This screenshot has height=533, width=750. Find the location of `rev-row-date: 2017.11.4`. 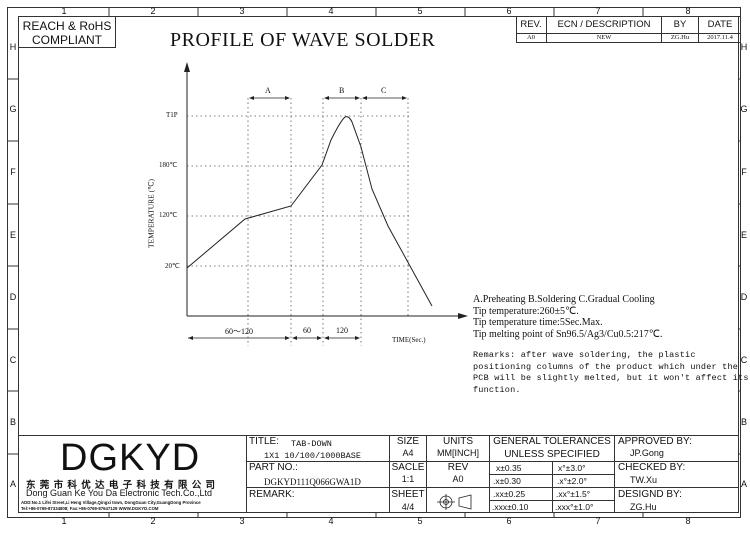

rev-row-date: 2017.11.4 is located at coordinates (720, 37).